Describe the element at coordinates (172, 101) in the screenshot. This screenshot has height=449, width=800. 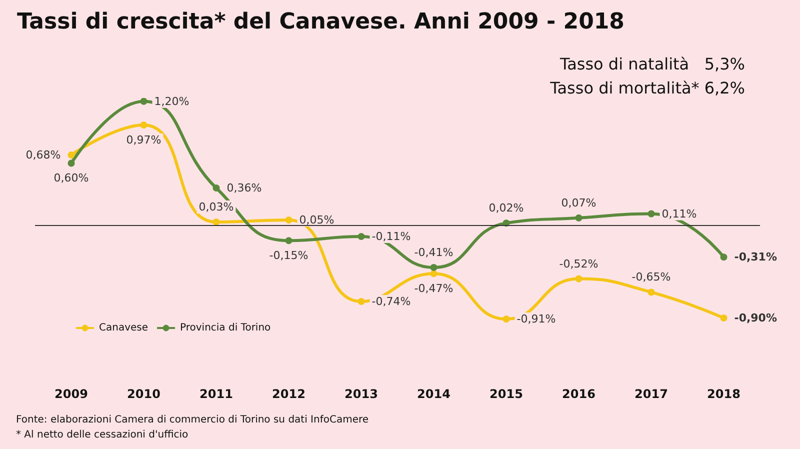
I see `data-label: 1,20%` at that location.